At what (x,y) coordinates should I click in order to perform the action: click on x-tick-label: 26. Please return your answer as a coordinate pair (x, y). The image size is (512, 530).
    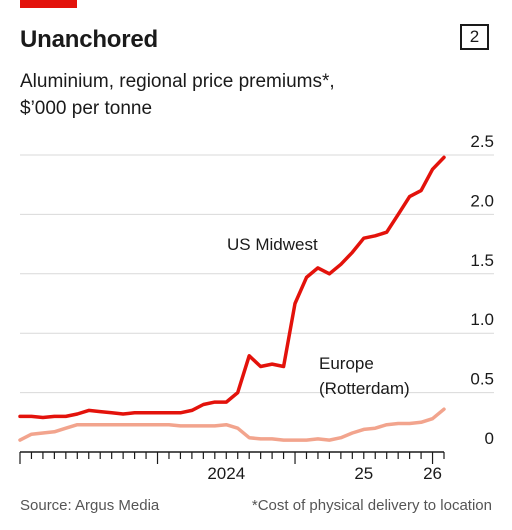
    Looking at the image, I should click on (432, 473).